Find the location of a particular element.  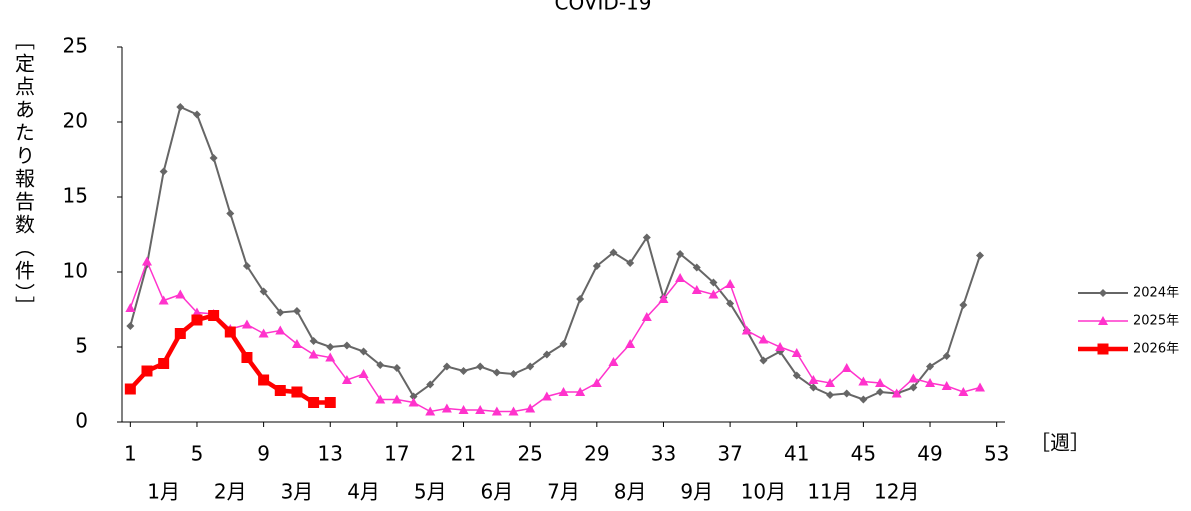

x-tick-label: 1 is located at coordinates (130, 454).